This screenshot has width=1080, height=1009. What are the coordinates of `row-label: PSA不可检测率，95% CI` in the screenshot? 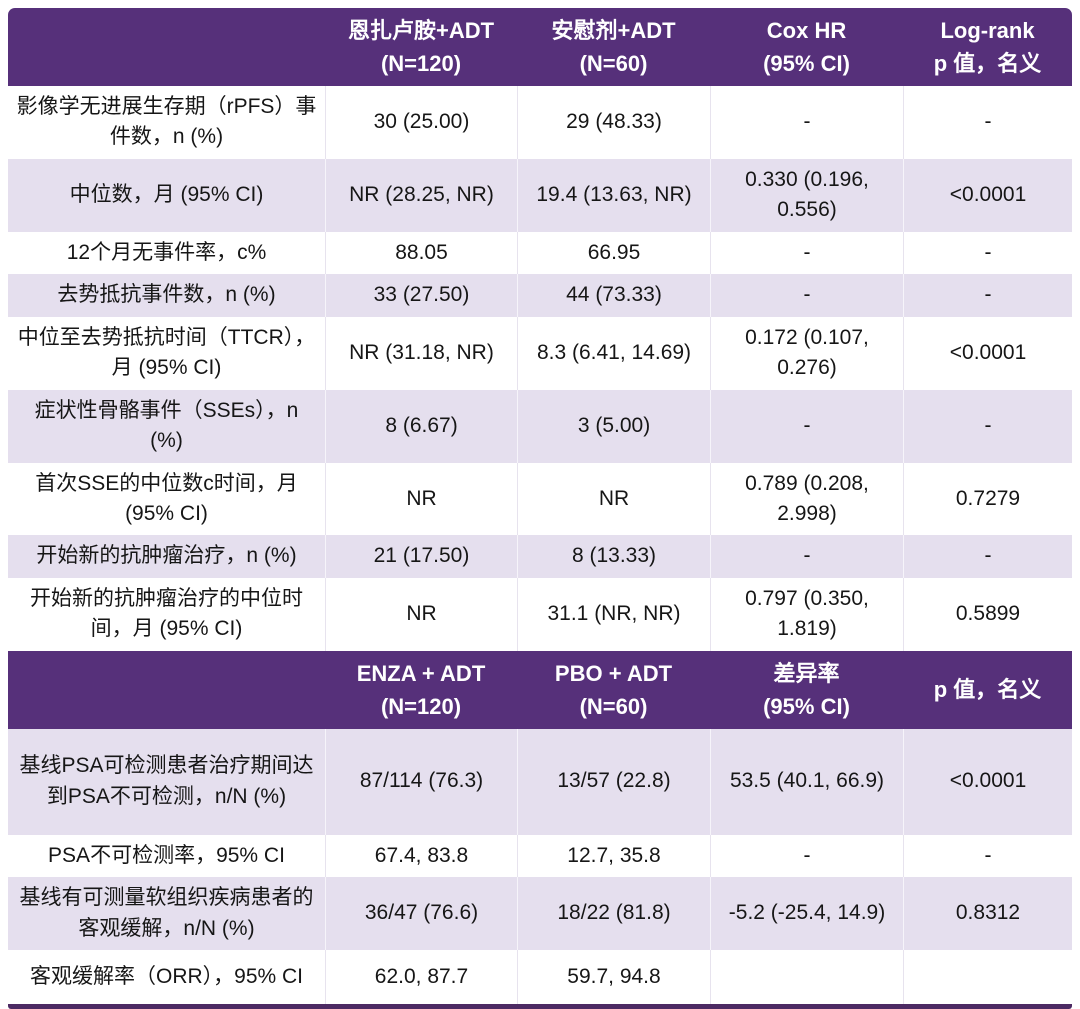 It's located at (166, 855).